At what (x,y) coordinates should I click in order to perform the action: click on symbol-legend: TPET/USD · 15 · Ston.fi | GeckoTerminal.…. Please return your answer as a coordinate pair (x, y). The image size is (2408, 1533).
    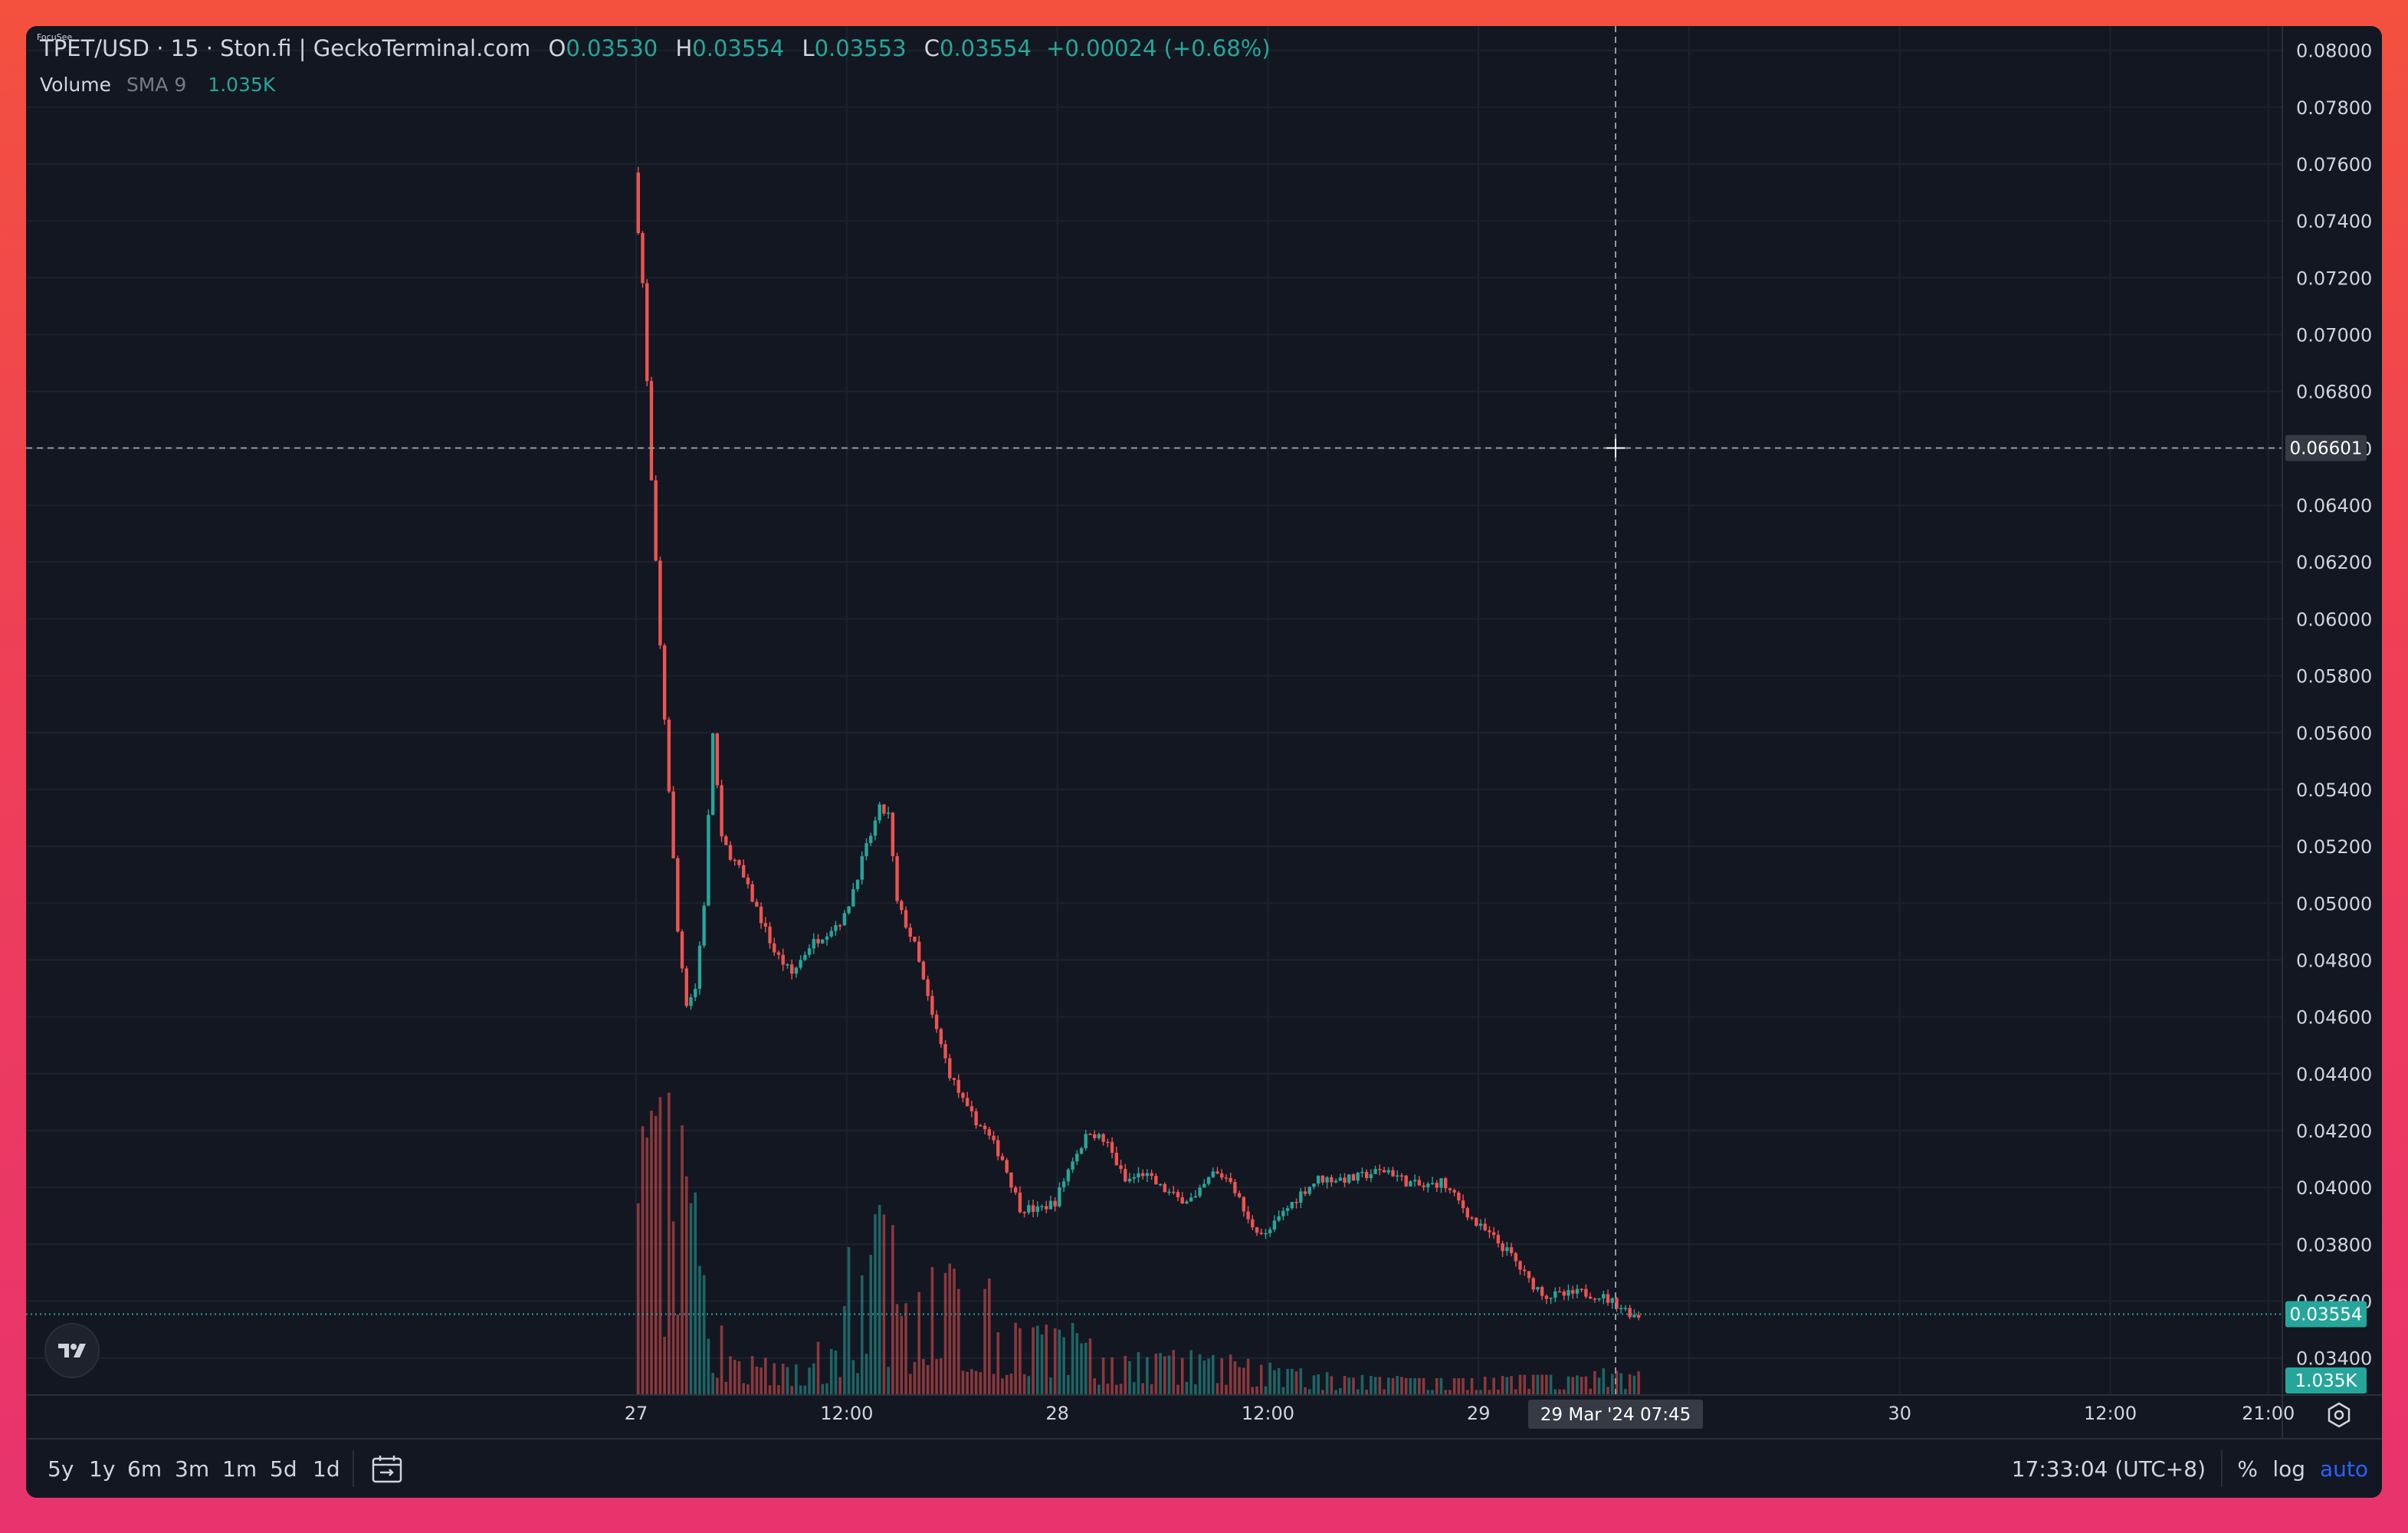
    Looking at the image, I should click on (655, 48).